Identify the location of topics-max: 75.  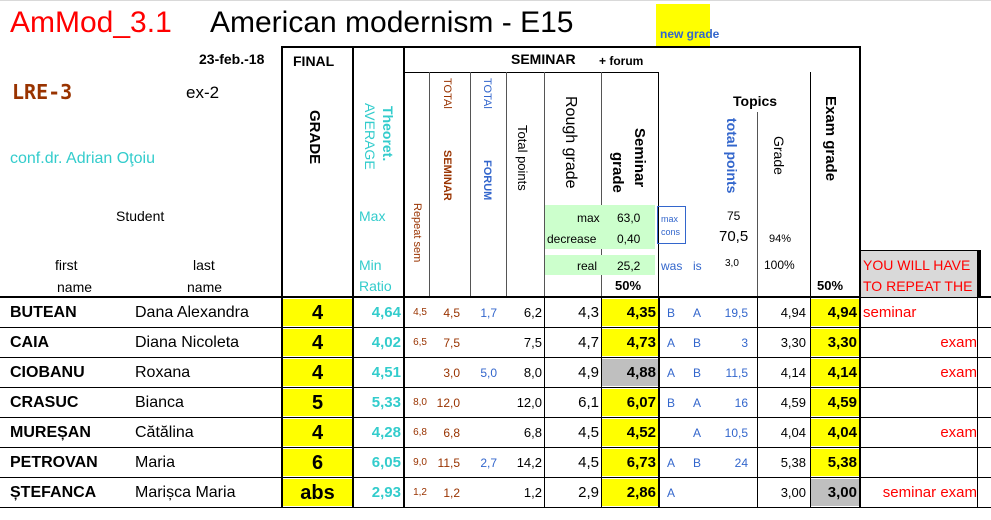
(734, 216).